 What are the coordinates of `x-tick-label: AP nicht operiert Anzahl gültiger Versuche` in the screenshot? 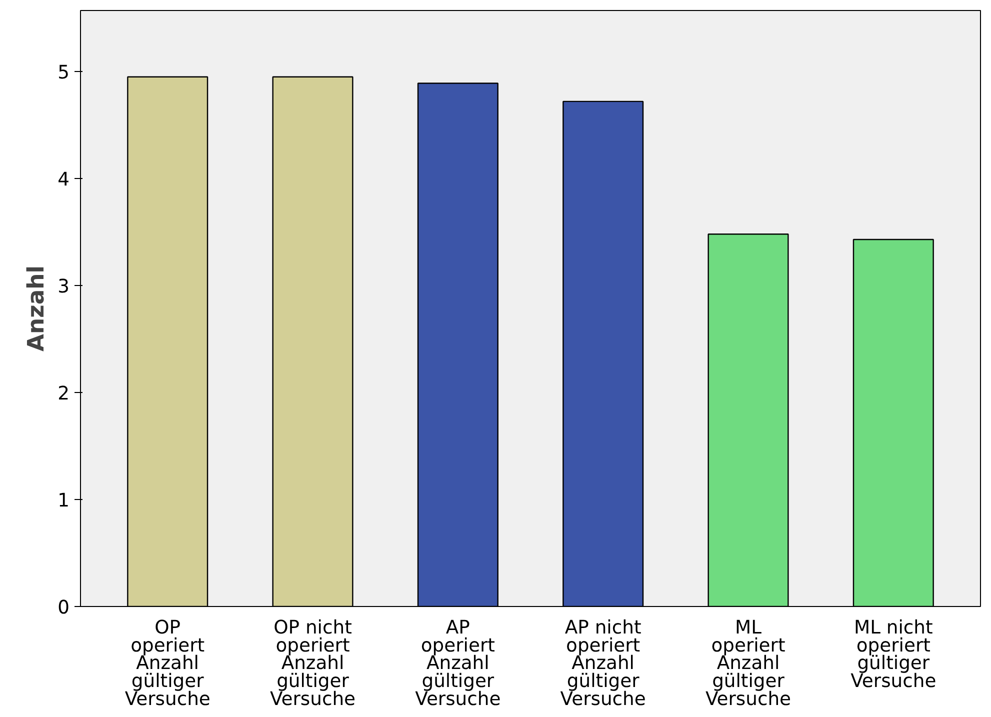 It's located at (603, 664).